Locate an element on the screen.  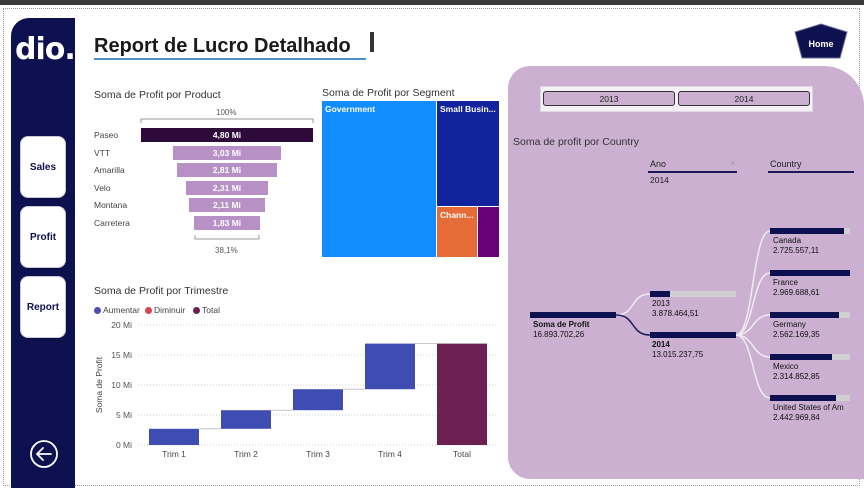
year-bar-2013 is located at coordinates (660, 294).